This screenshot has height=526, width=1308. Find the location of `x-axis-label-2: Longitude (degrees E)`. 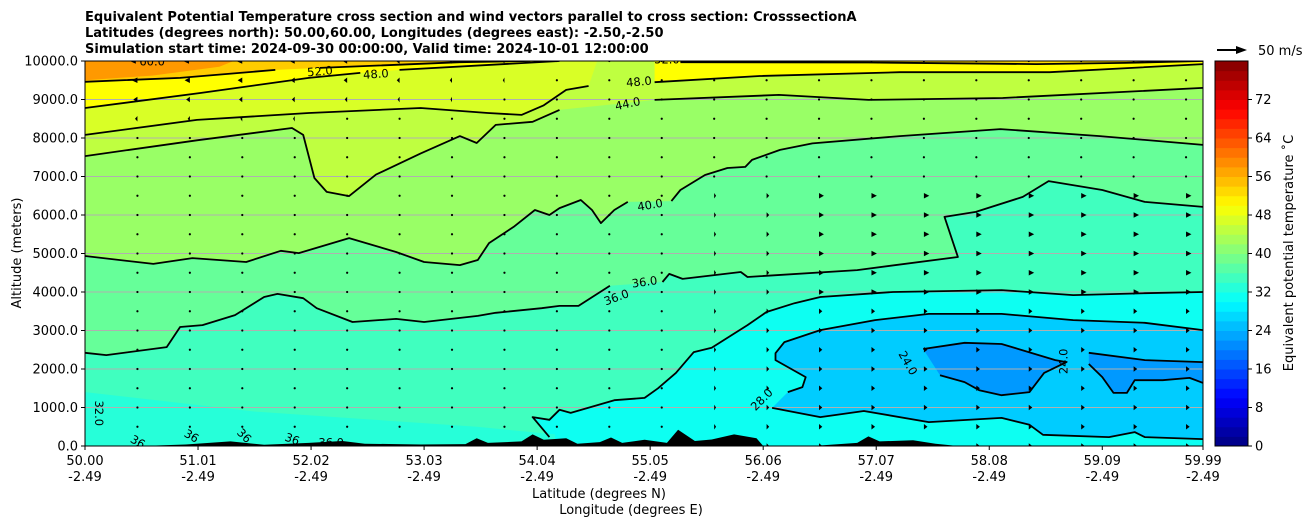

x-axis-label-2: Longitude (degrees E) is located at coordinates (631, 510).